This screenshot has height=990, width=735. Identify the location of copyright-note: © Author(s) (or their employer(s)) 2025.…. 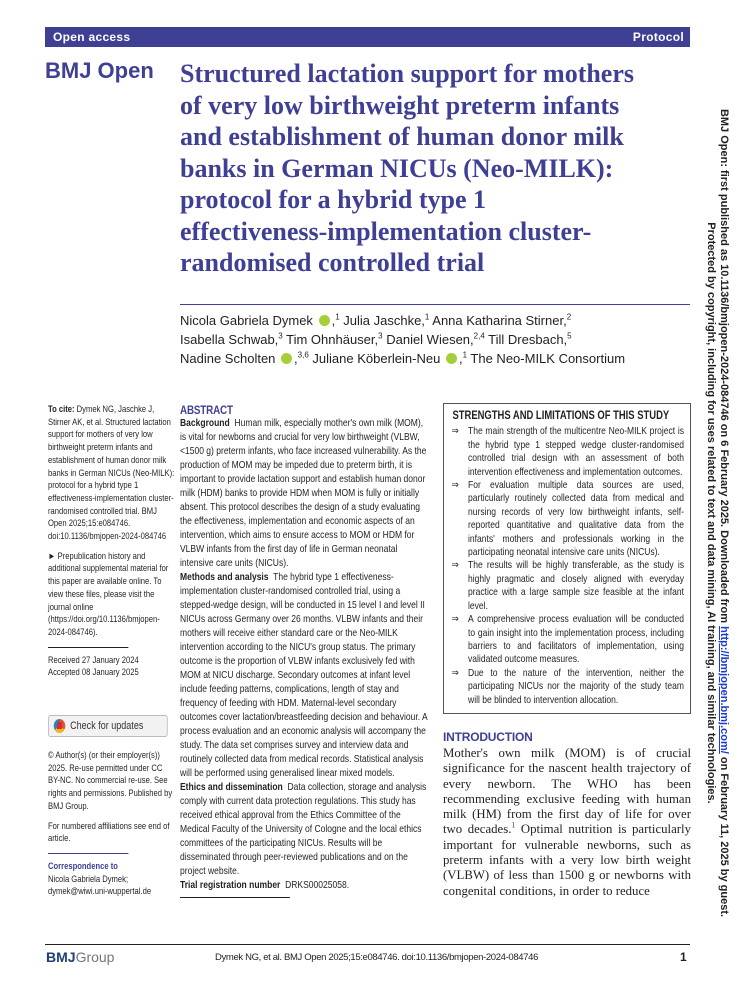
(110, 780).